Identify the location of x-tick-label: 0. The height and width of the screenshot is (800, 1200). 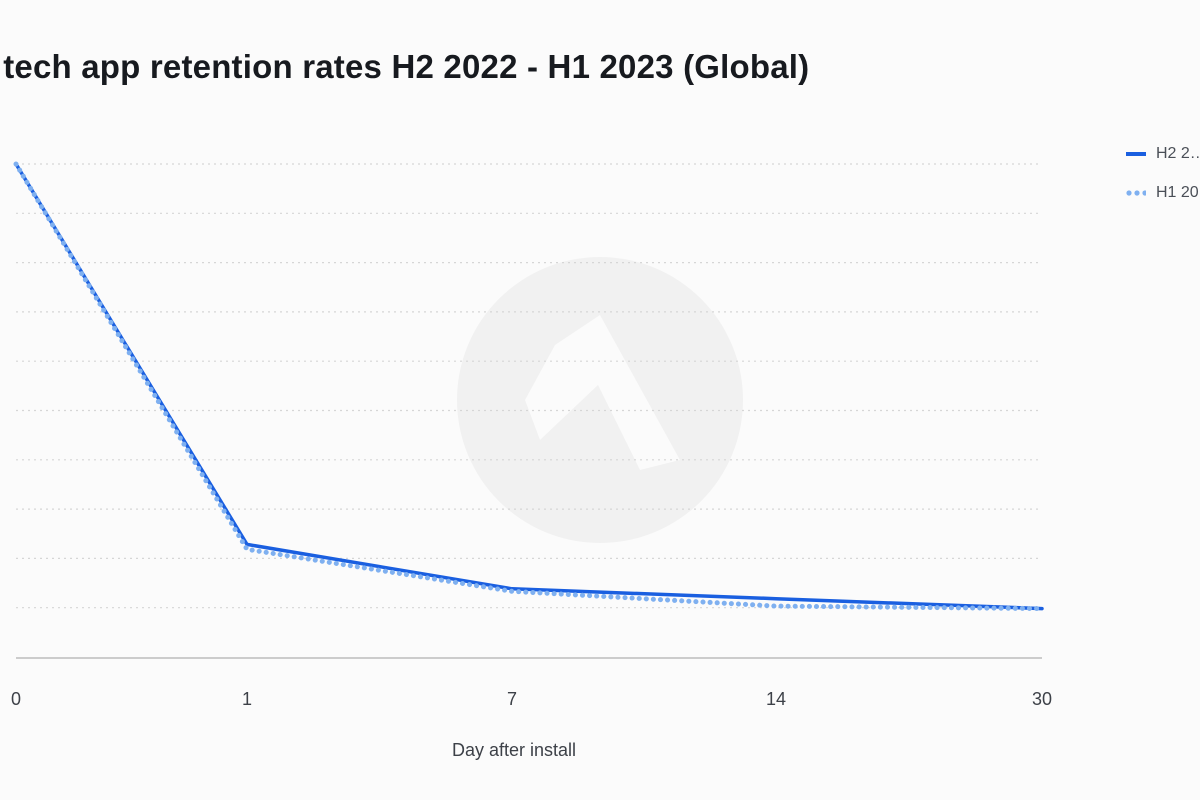
(16, 699).